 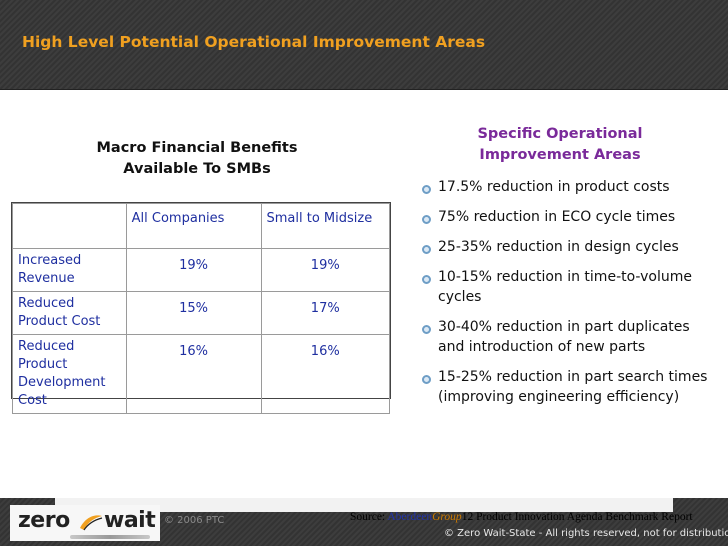 What do you see at coordinates (560, 155) in the screenshot?
I see `specific-title-line2: Improvement Areas` at bounding box center [560, 155].